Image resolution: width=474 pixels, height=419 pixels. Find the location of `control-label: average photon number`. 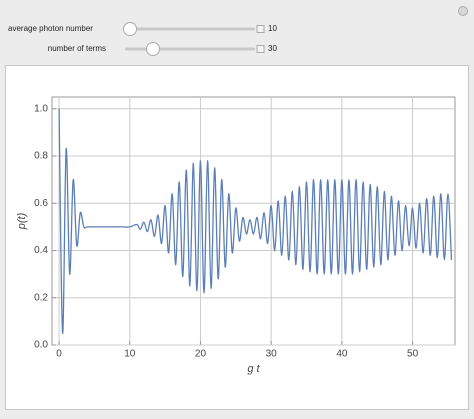

control-label: average photon number is located at coordinates (50, 28).